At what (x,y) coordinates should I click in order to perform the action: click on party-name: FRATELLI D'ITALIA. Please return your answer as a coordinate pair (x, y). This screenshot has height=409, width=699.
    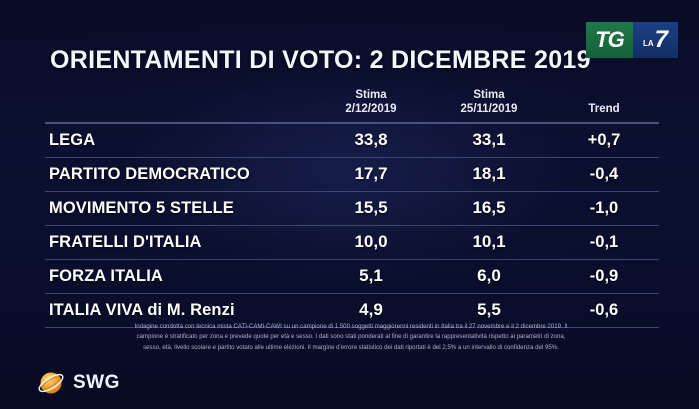
    Looking at the image, I should click on (179, 242).